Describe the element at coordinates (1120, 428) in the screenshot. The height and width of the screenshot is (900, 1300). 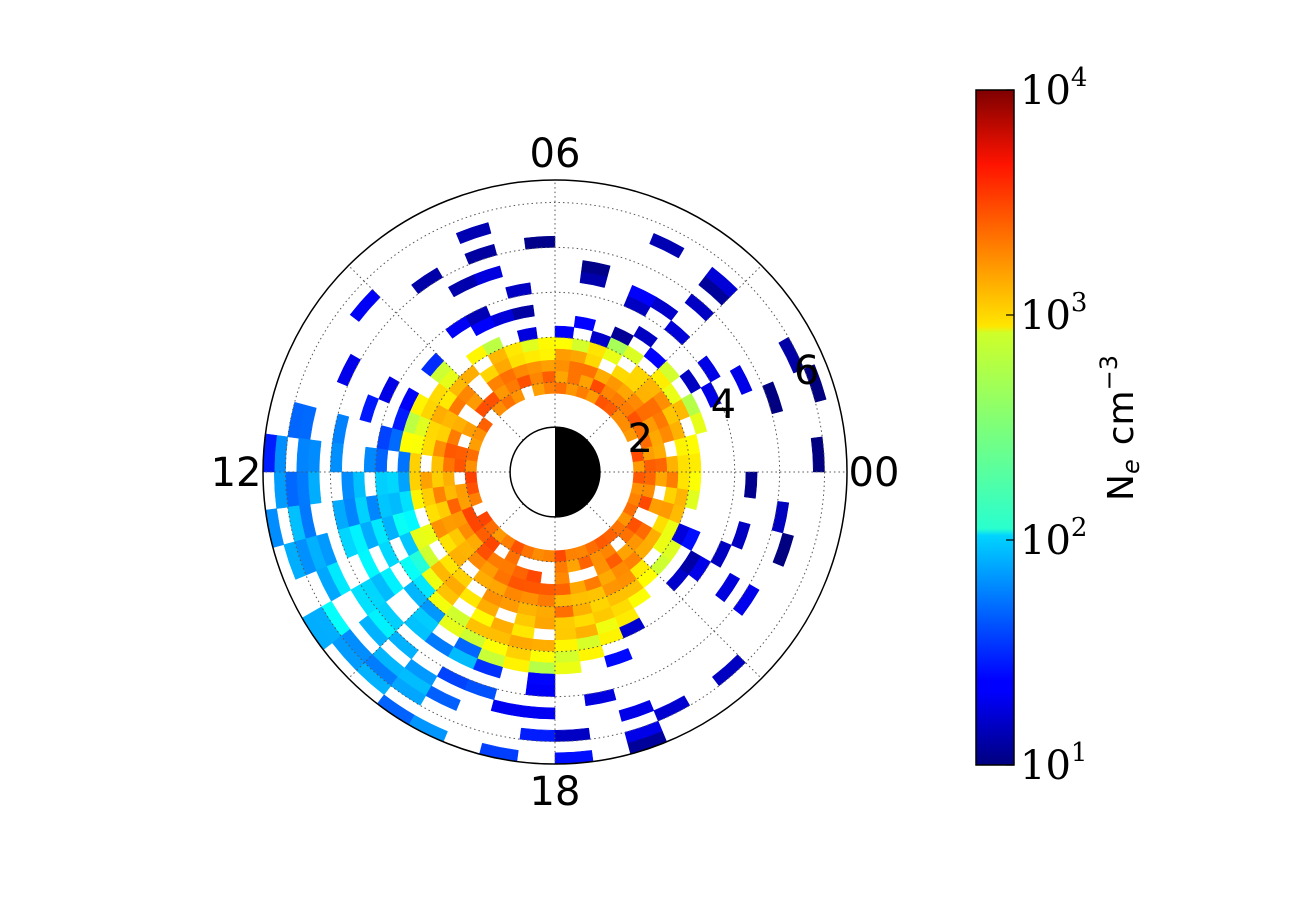
I see `colorbar-label: Ne cm−3` at that location.